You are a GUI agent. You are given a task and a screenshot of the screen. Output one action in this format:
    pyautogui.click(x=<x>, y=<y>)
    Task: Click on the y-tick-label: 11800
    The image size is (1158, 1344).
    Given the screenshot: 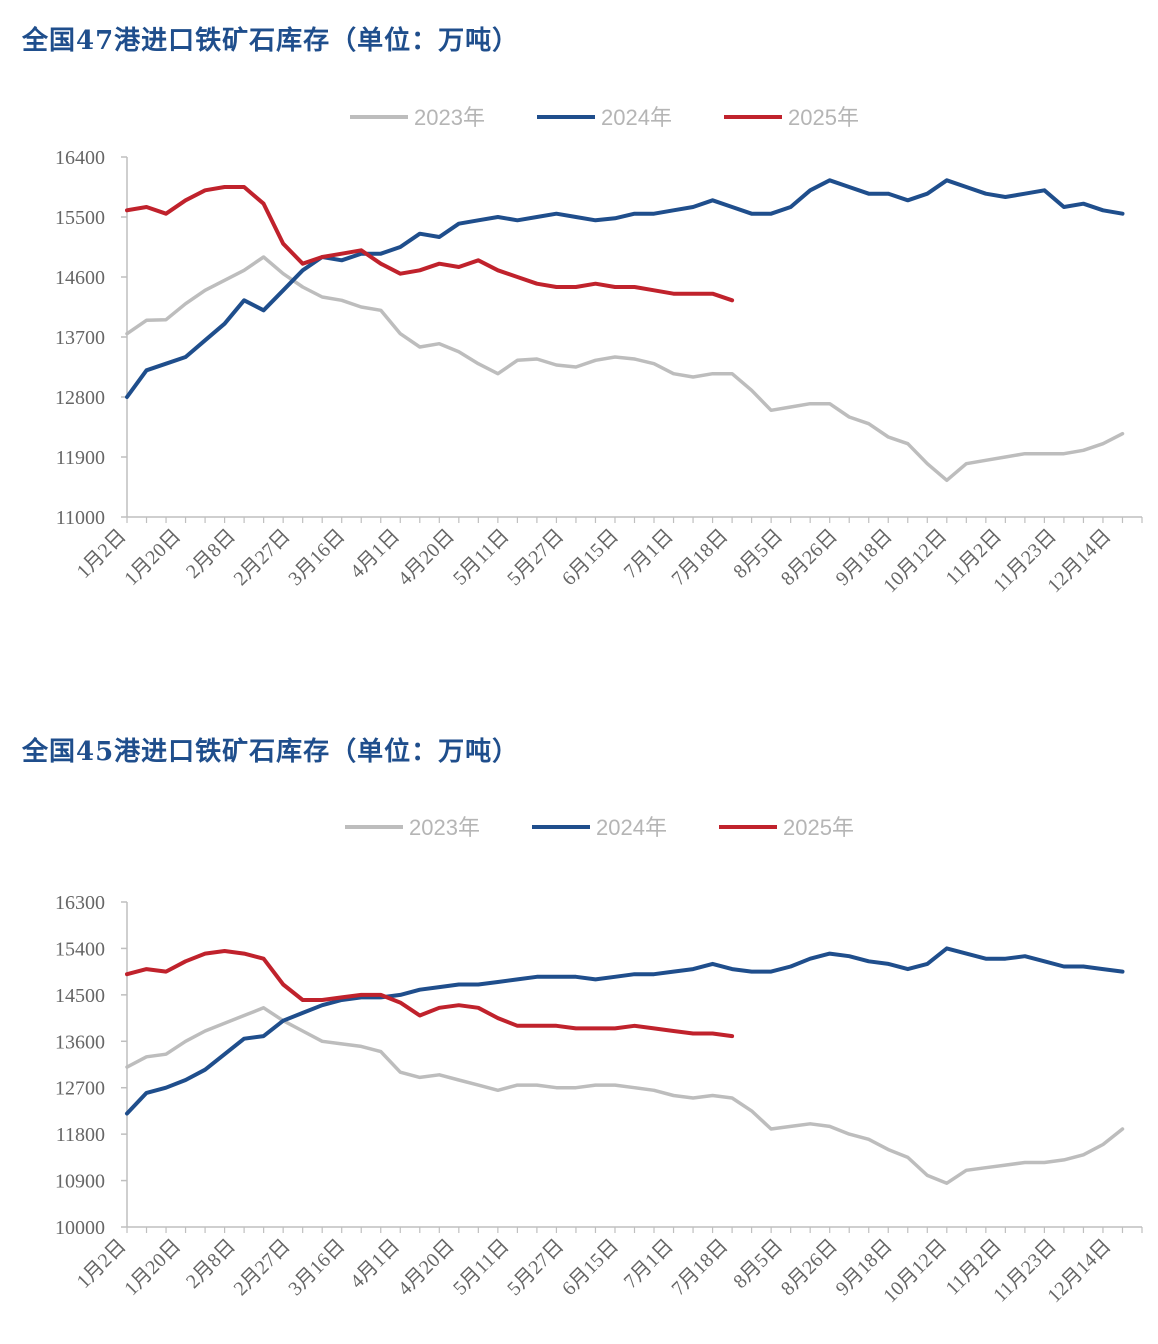 What is the action you would take?
    pyautogui.click(x=80, y=1135)
    